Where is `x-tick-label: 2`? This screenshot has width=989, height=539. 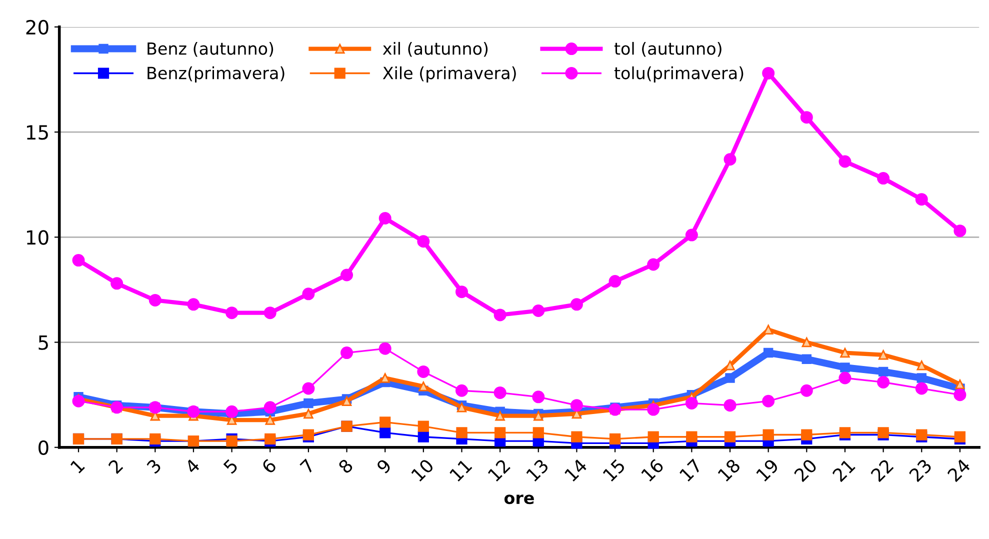 x-tick-label: 2 is located at coordinates (116, 466).